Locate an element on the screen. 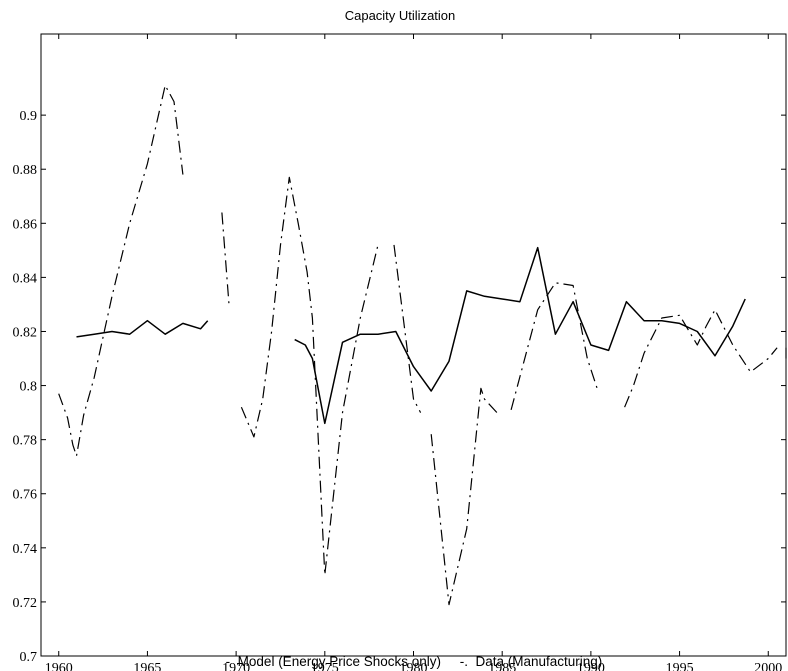 This screenshot has height=671, width=788. y-tick-label: 0.78 is located at coordinates (25, 441).